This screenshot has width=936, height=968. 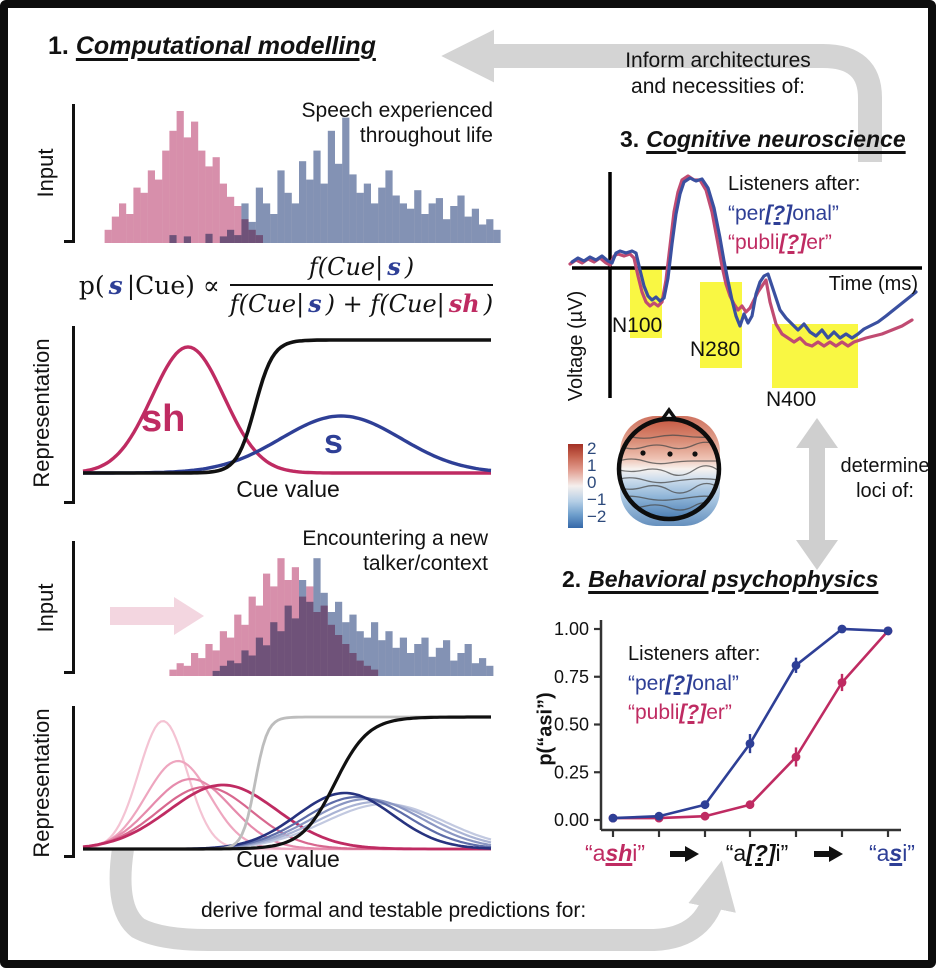 I want to click on svg-text: 0.25, so click(x=571, y=772).